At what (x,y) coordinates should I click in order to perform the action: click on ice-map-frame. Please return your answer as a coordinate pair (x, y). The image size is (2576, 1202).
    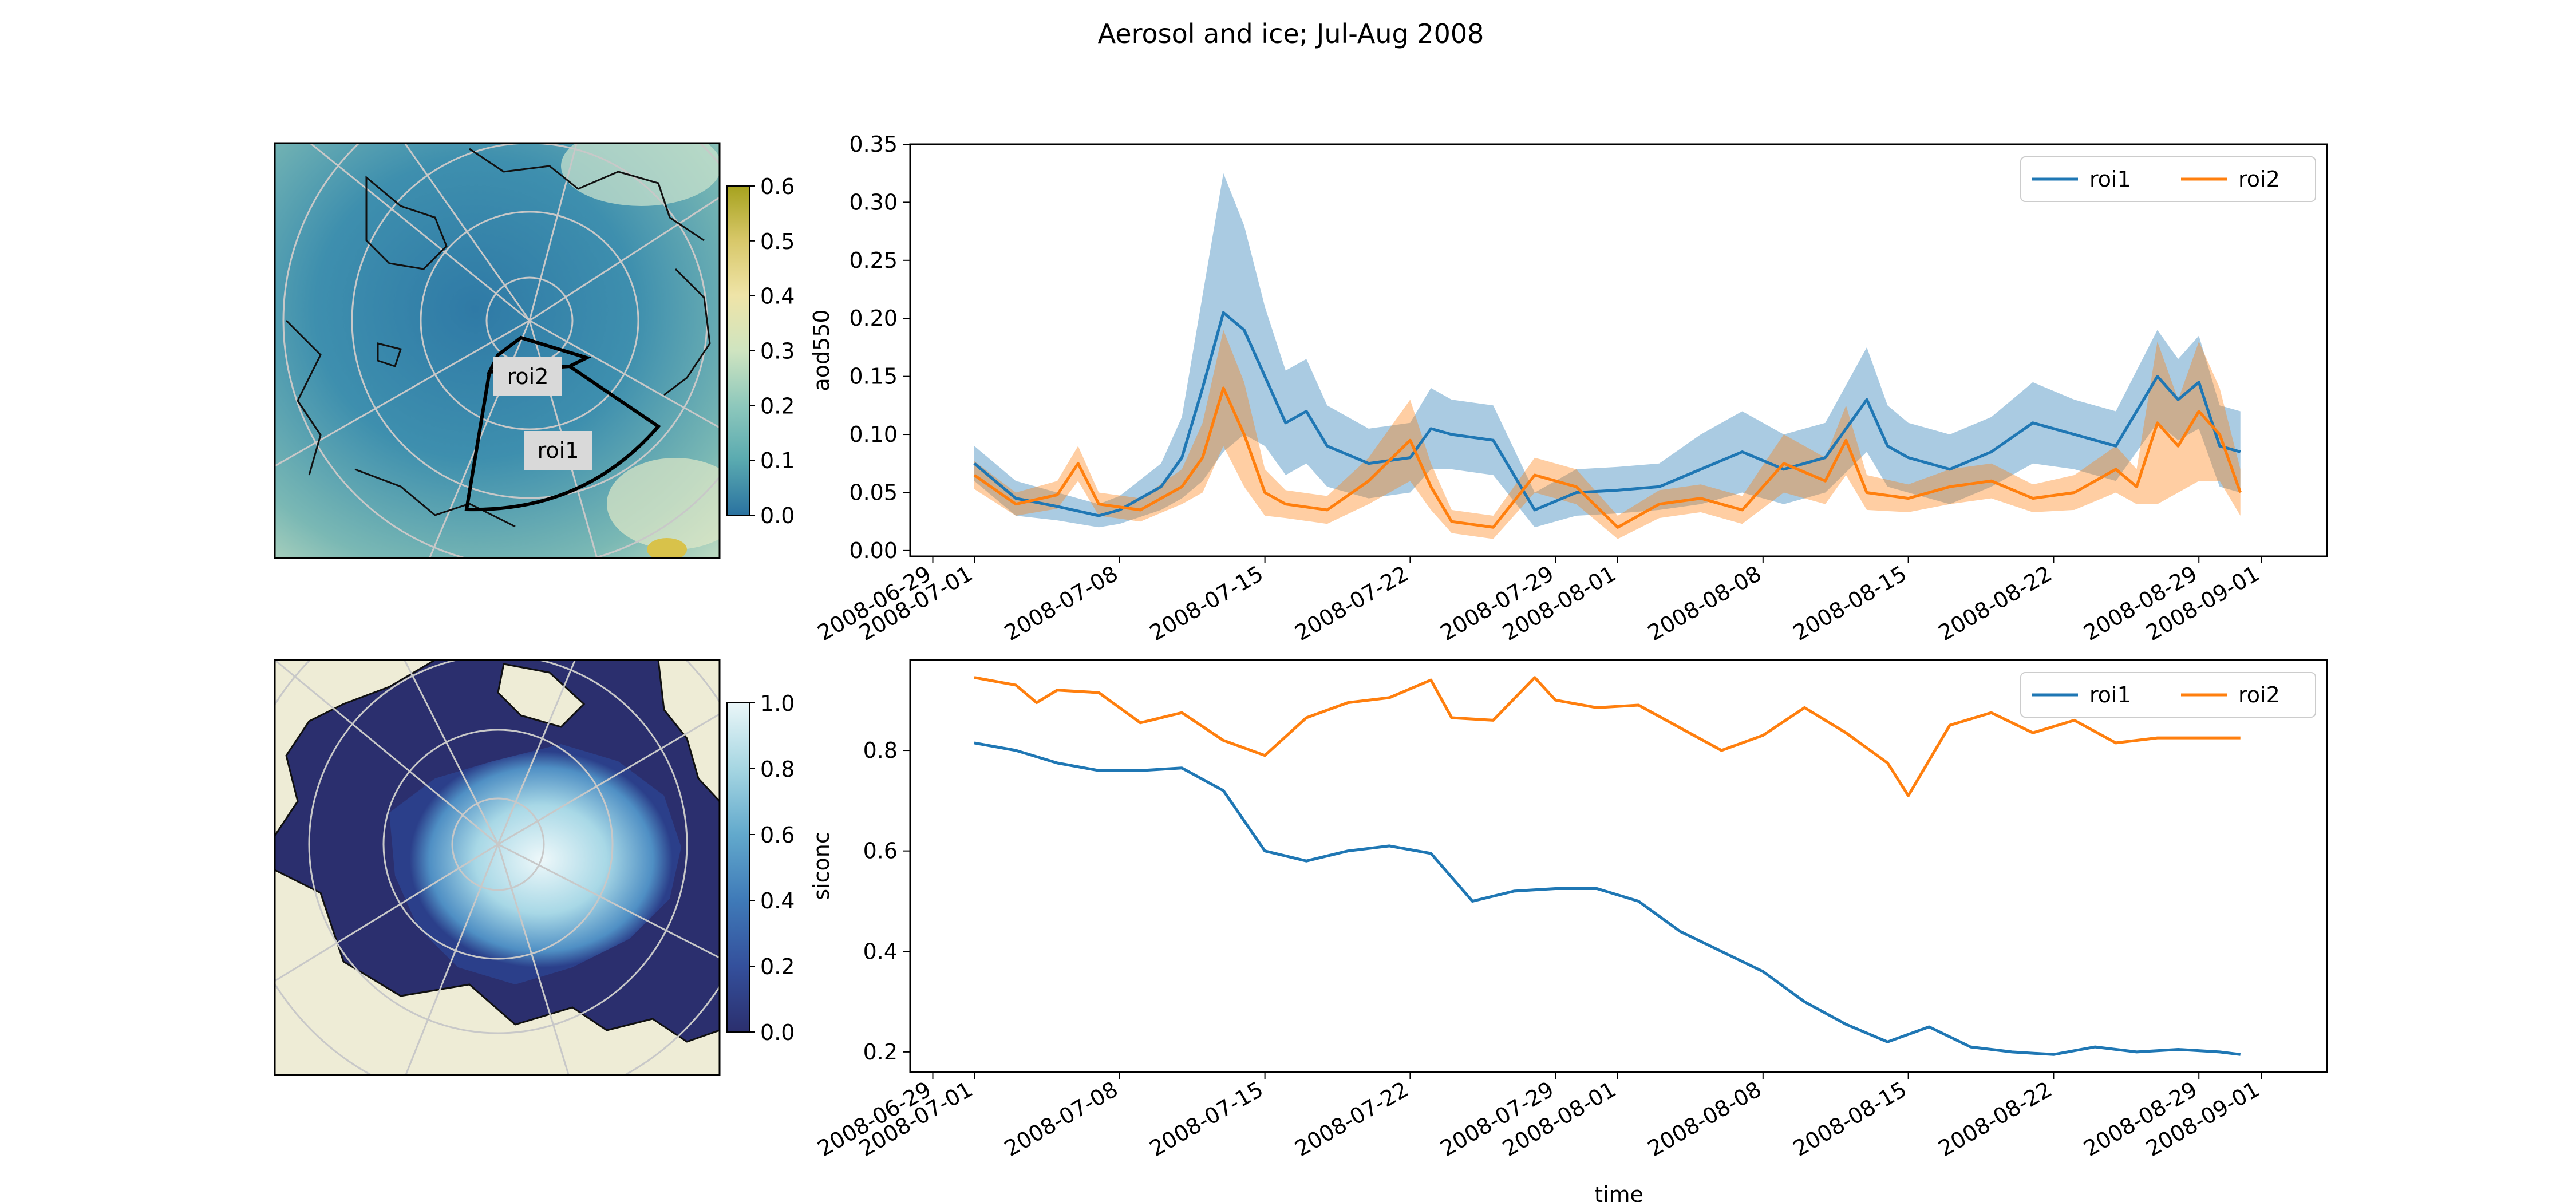
    Looking at the image, I should click on (497, 867).